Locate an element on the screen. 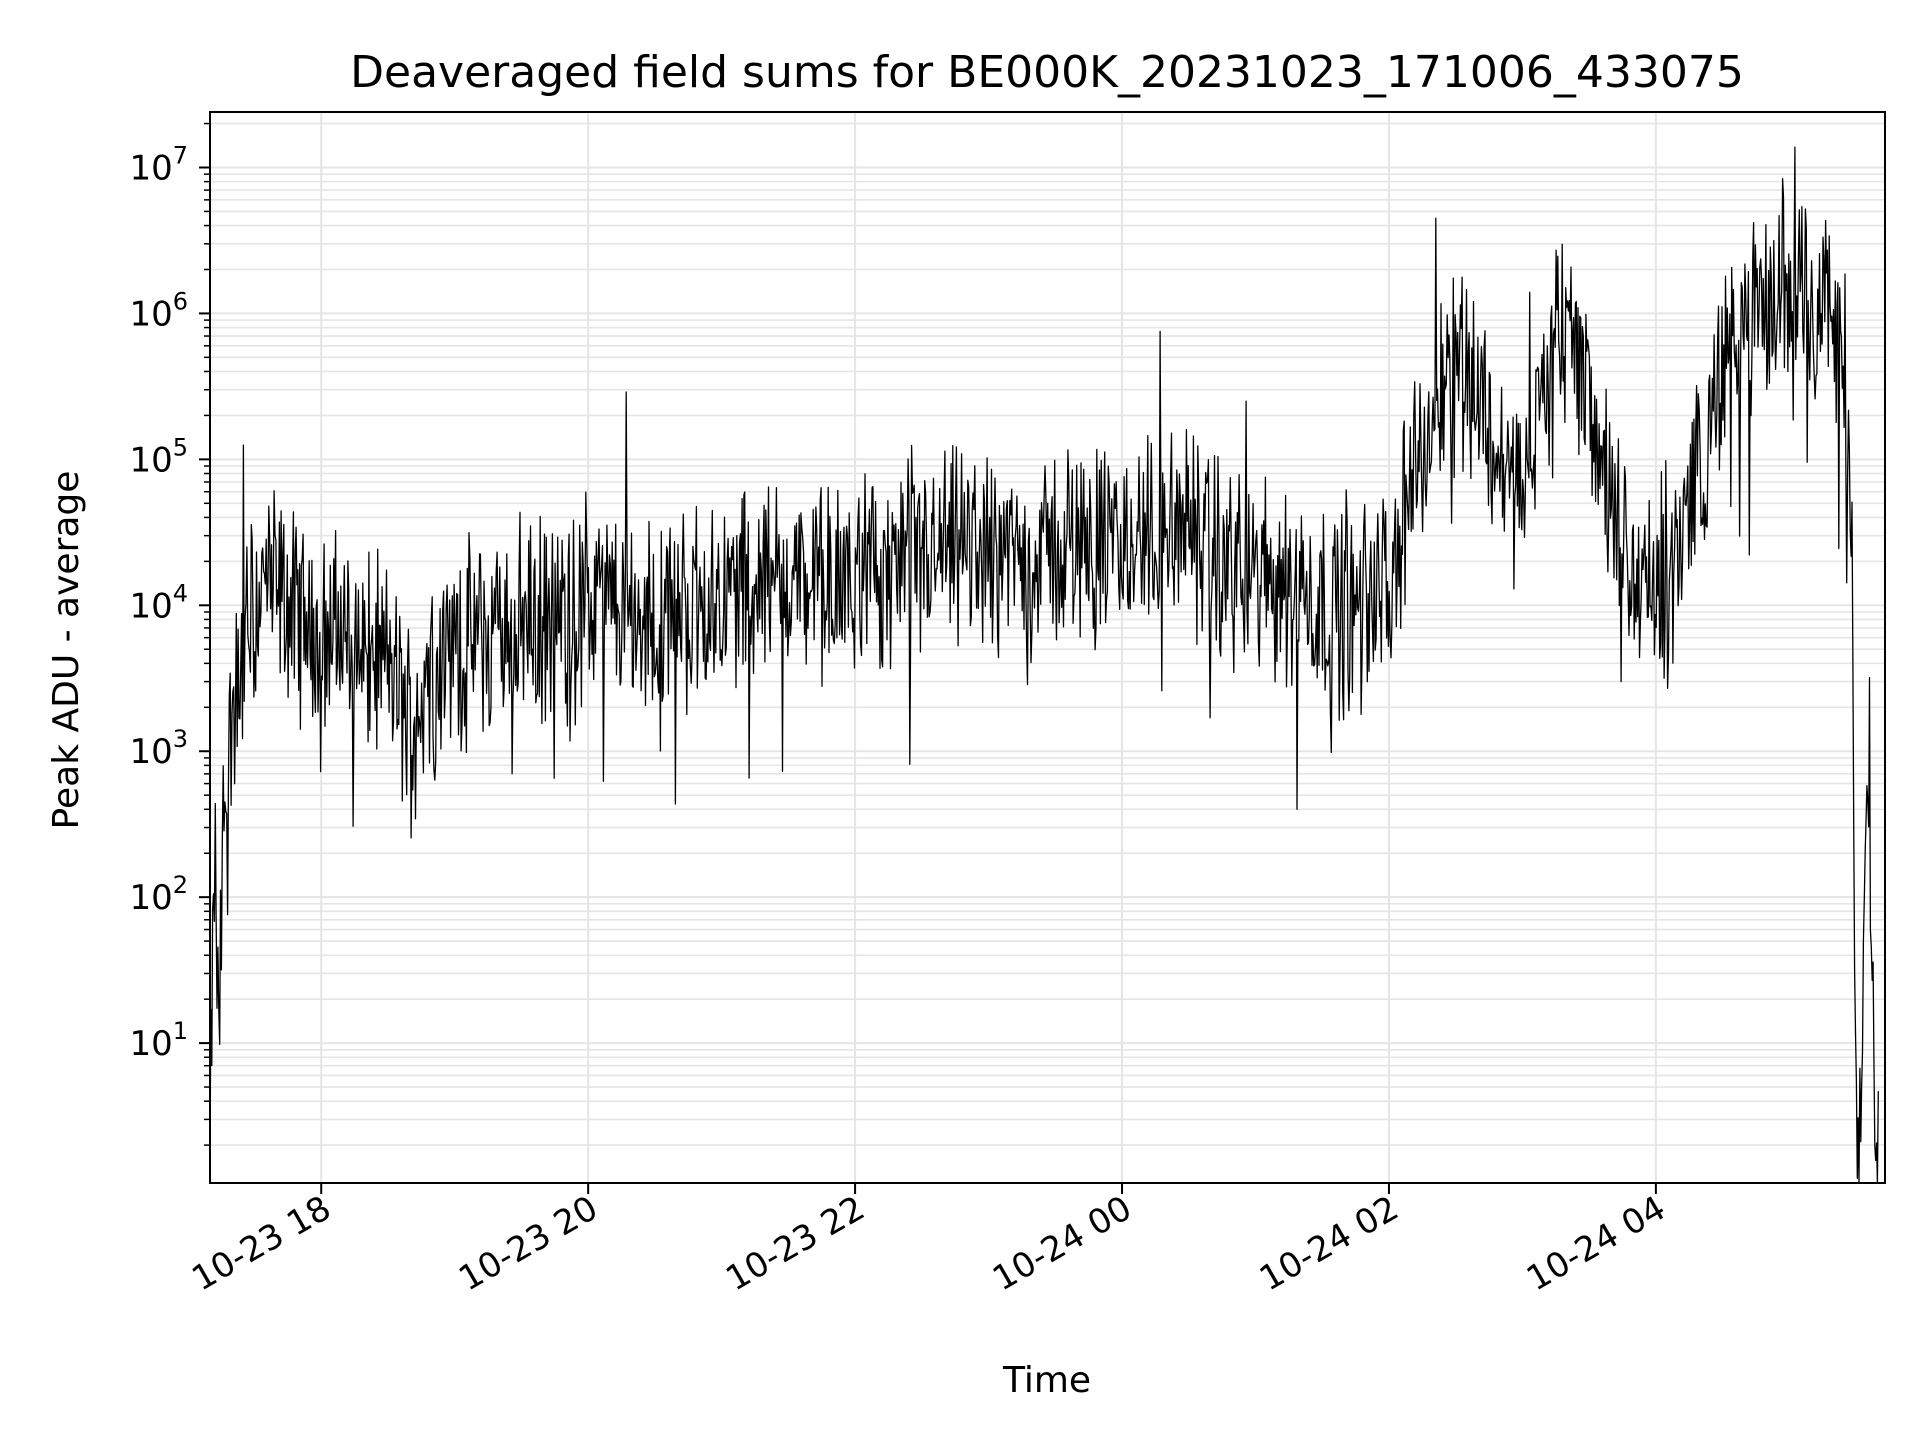  y-tick-label: 10³ is located at coordinates (158, 748).